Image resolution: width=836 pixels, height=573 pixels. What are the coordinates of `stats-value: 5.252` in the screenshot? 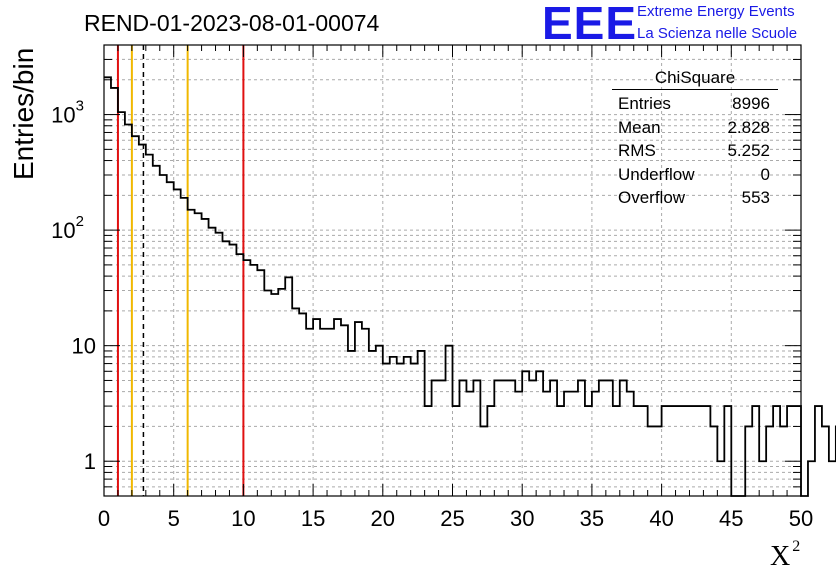 It's located at (748, 150).